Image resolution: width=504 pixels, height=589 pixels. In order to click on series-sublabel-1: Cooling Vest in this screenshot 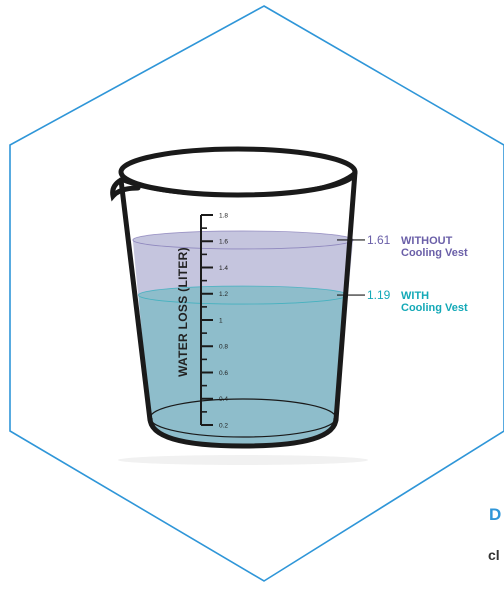, I will do `click(434, 308)`.